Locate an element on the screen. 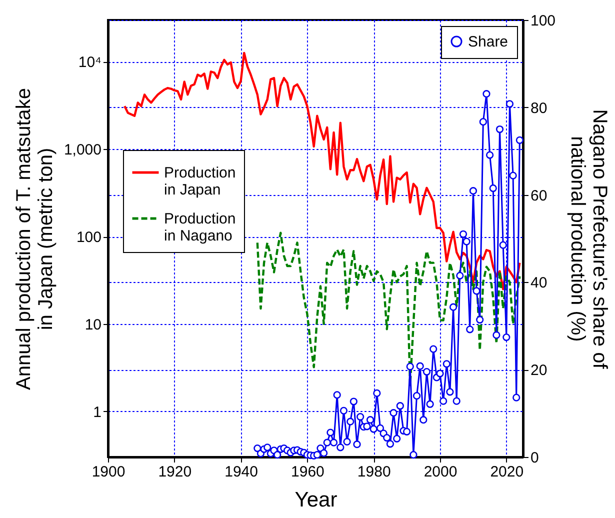 Image resolution: width=615 pixels, height=518 pixels. y2-tick-label: 20 is located at coordinates (539, 371).